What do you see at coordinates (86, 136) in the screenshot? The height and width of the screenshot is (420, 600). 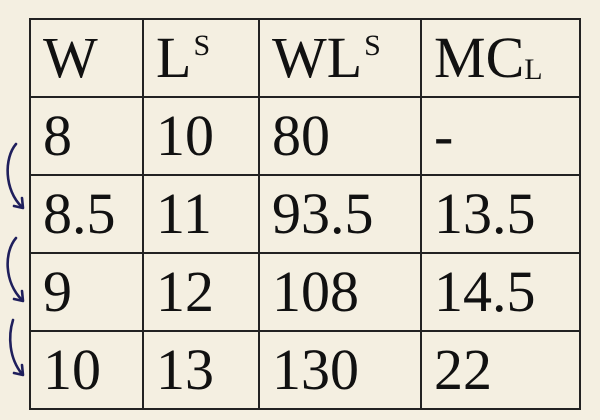 I see `table-cell: 8` at bounding box center [86, 136].